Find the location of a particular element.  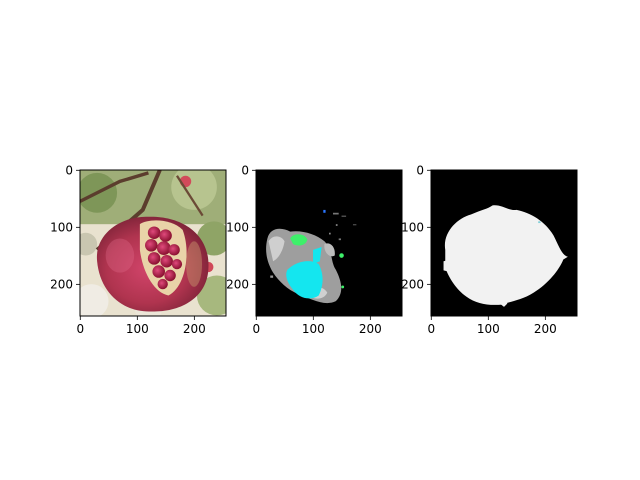

panel-mask is located at coordinates (504, 243).